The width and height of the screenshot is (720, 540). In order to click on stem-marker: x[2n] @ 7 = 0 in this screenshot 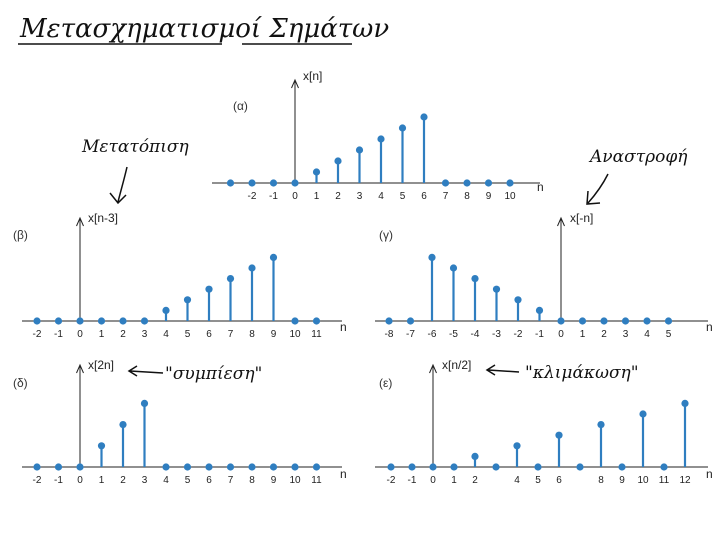, I will do `click(230, 467)`.